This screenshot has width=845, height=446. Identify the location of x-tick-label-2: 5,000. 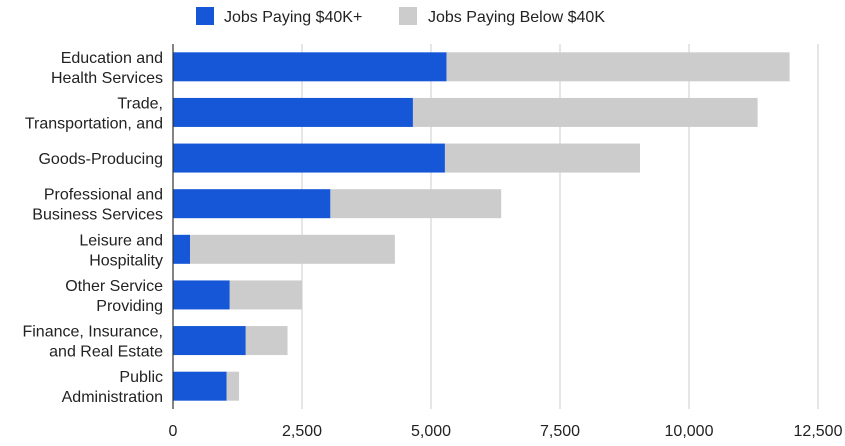
(431, 431).